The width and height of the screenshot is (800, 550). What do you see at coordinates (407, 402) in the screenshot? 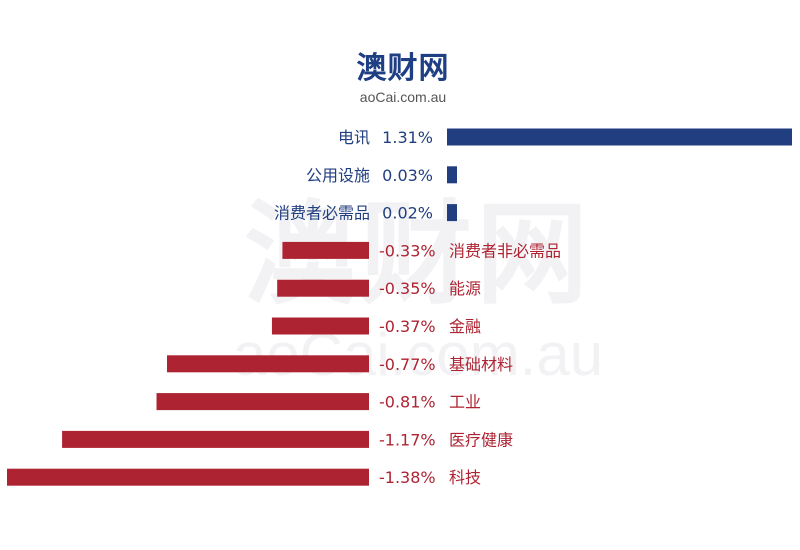
I see `value-label-7: -0.81%` at bounding box center [407, 402].